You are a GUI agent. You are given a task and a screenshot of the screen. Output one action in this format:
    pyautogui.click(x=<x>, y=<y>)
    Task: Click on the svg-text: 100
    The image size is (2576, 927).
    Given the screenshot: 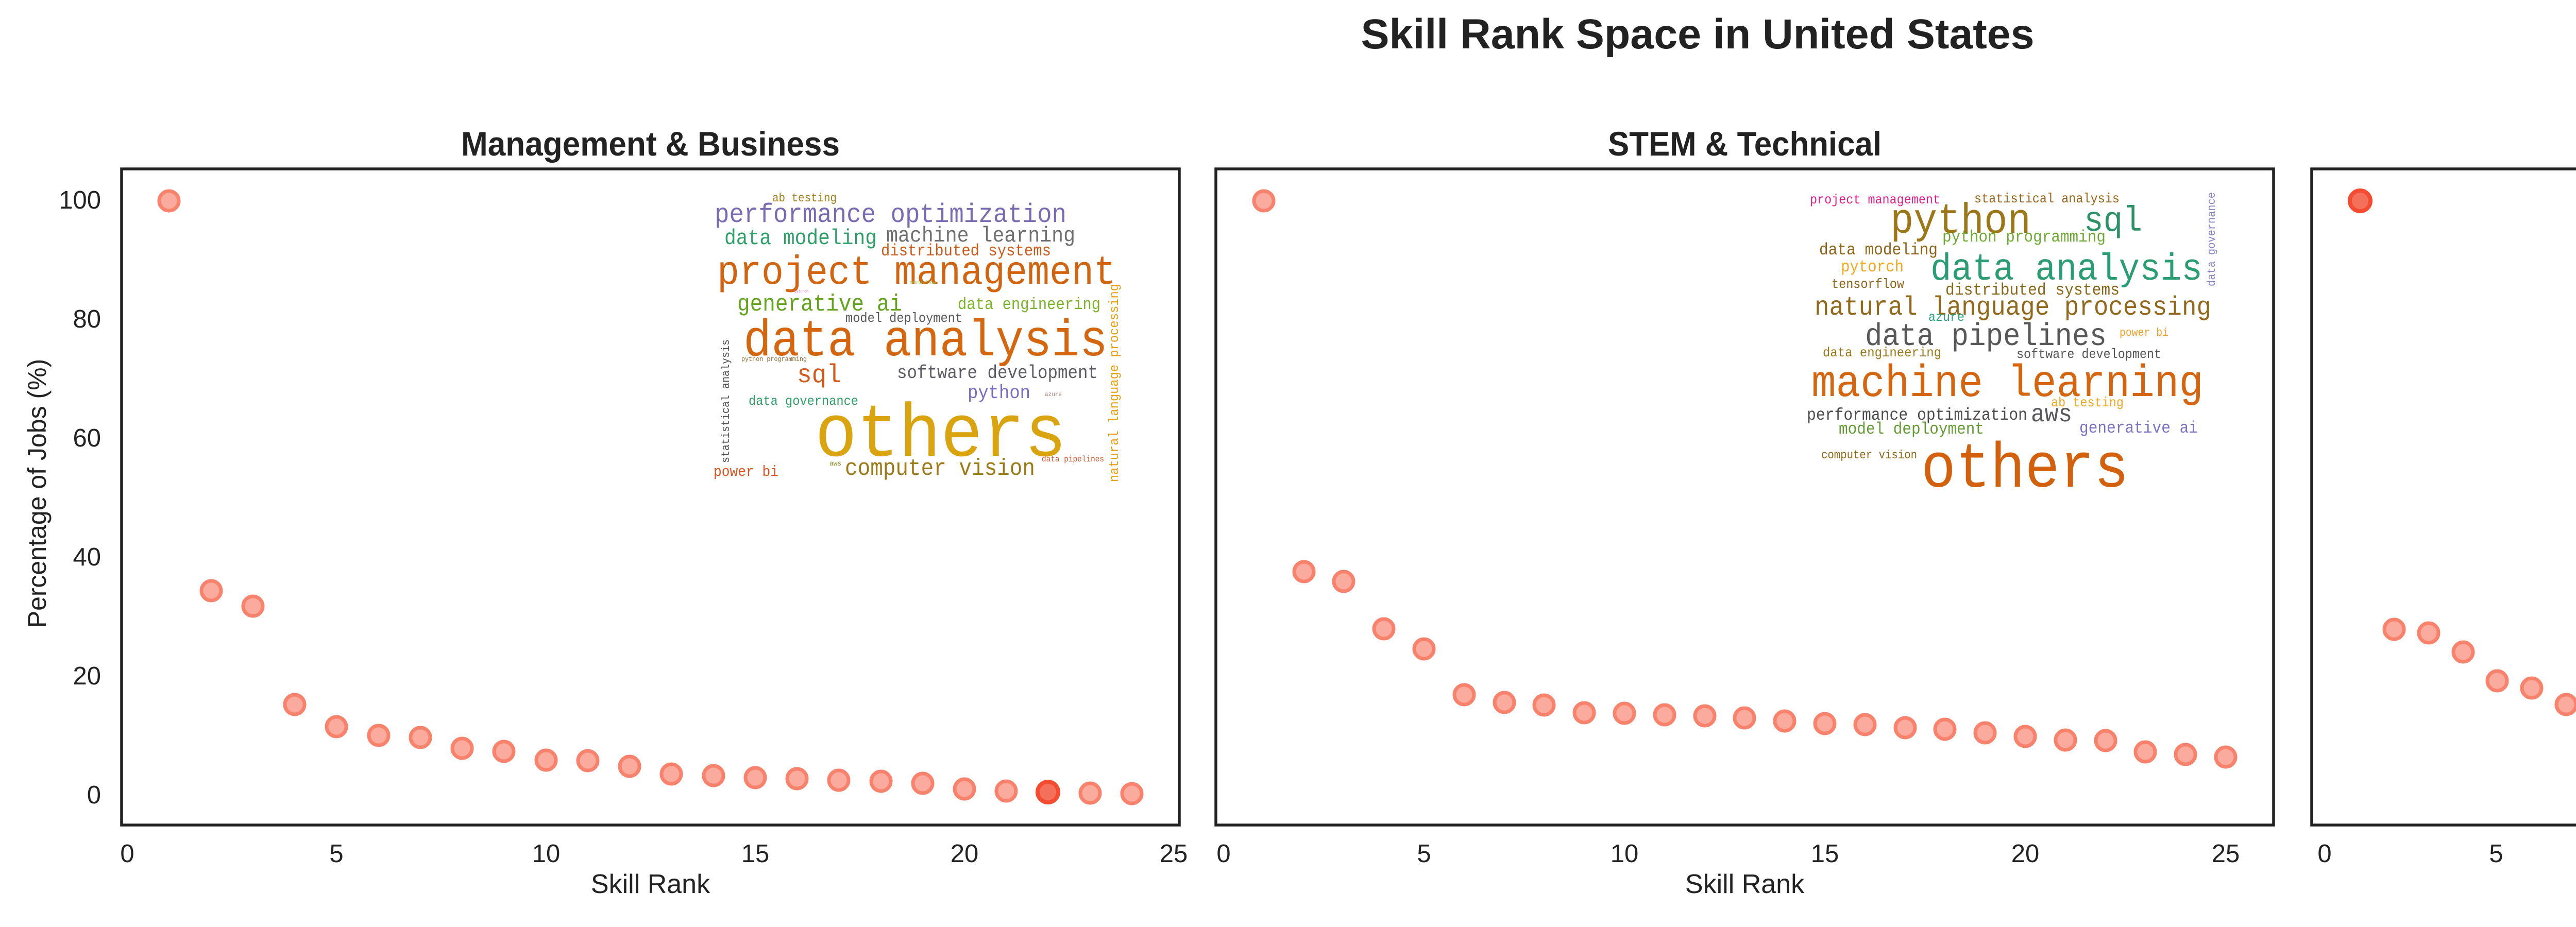 What is the action you would take?
    pyautogui.click(x=80, y=200)
    